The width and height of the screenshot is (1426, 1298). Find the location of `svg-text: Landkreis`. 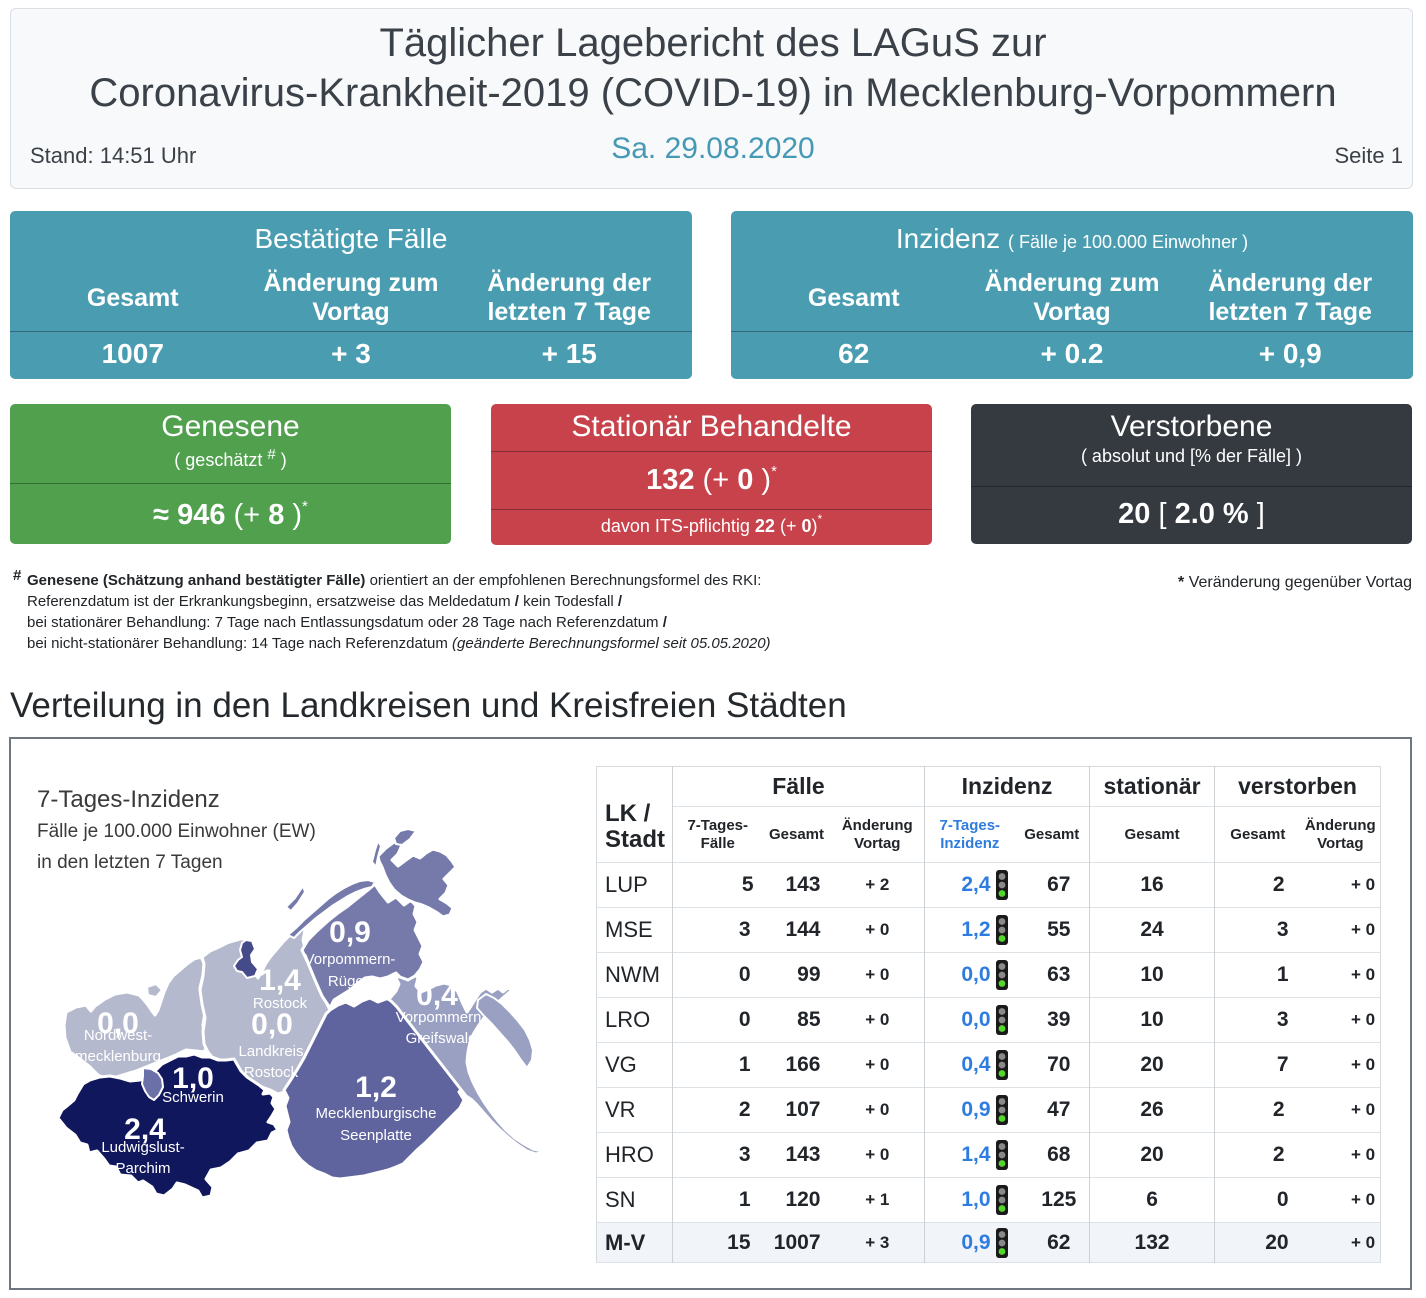

svg-text: Landkreis is located at coordinates (270, 1051).